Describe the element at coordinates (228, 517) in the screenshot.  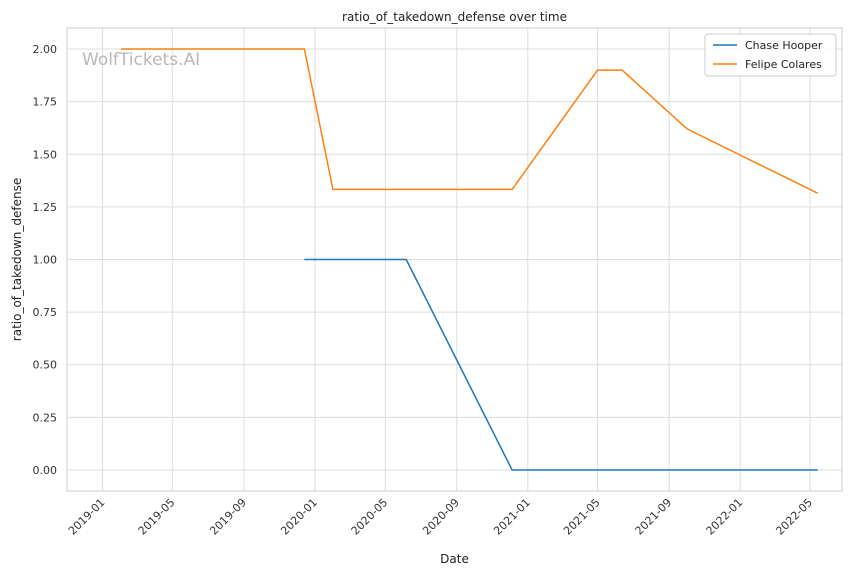
I see `x-tick-label: 2019-09` at that location.